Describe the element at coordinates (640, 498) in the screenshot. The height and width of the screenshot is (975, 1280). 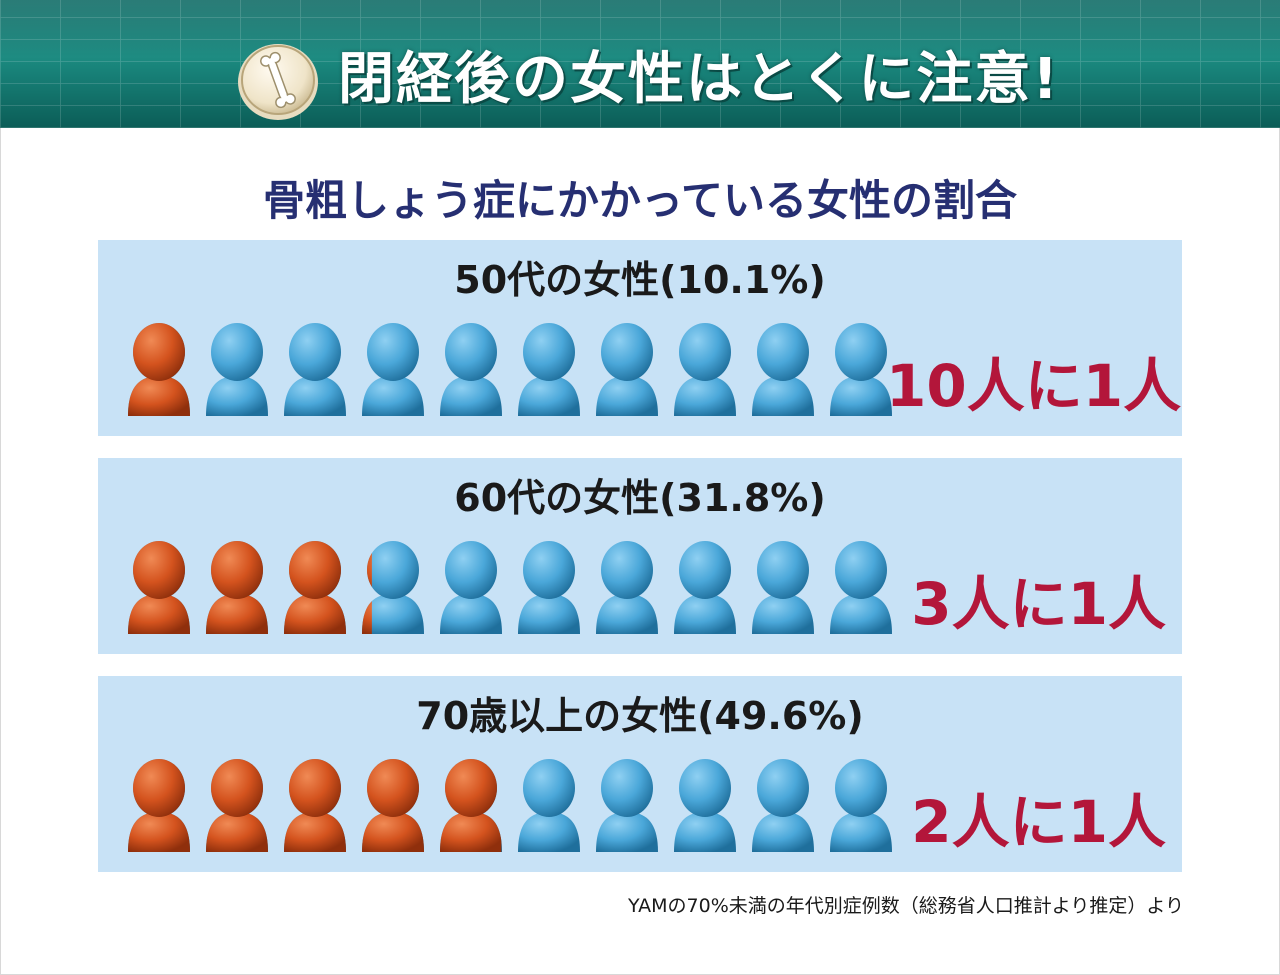
I see `group-label: 60代の女性(31.8%)` at that location.